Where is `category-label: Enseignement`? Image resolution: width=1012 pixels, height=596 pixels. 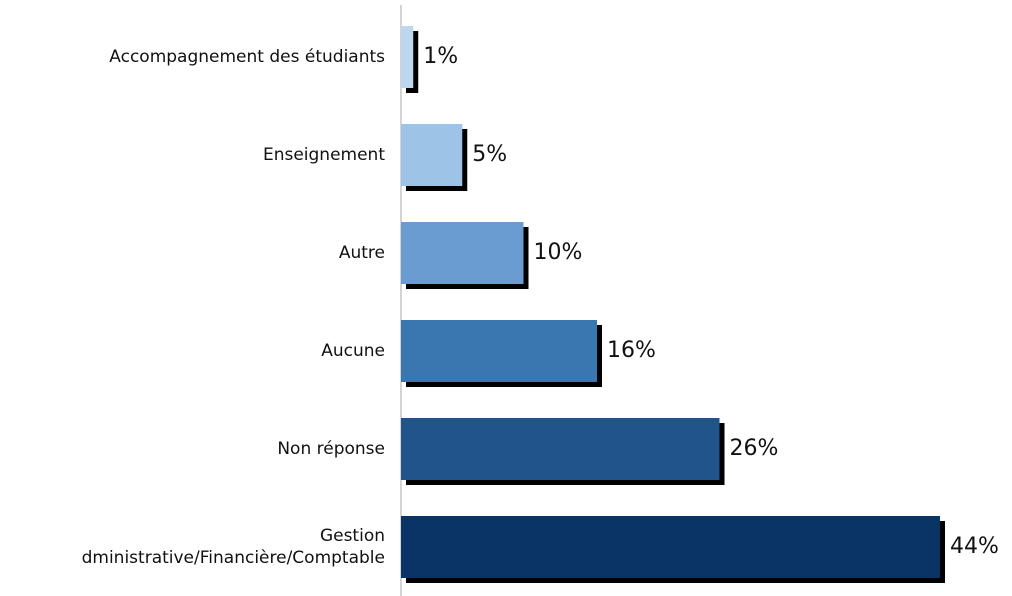 category-label: Enseignement is located at coordinates (324, 155).